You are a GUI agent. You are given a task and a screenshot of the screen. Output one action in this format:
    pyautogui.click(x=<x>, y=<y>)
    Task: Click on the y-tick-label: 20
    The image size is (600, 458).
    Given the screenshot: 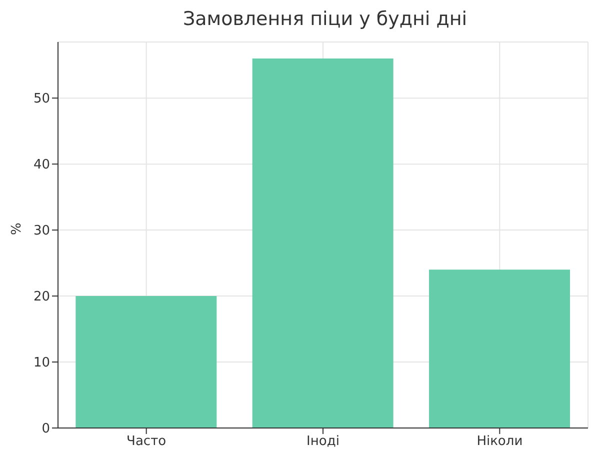 What is the action you would take?
    pyautogui.click(x=41, y=297)
    